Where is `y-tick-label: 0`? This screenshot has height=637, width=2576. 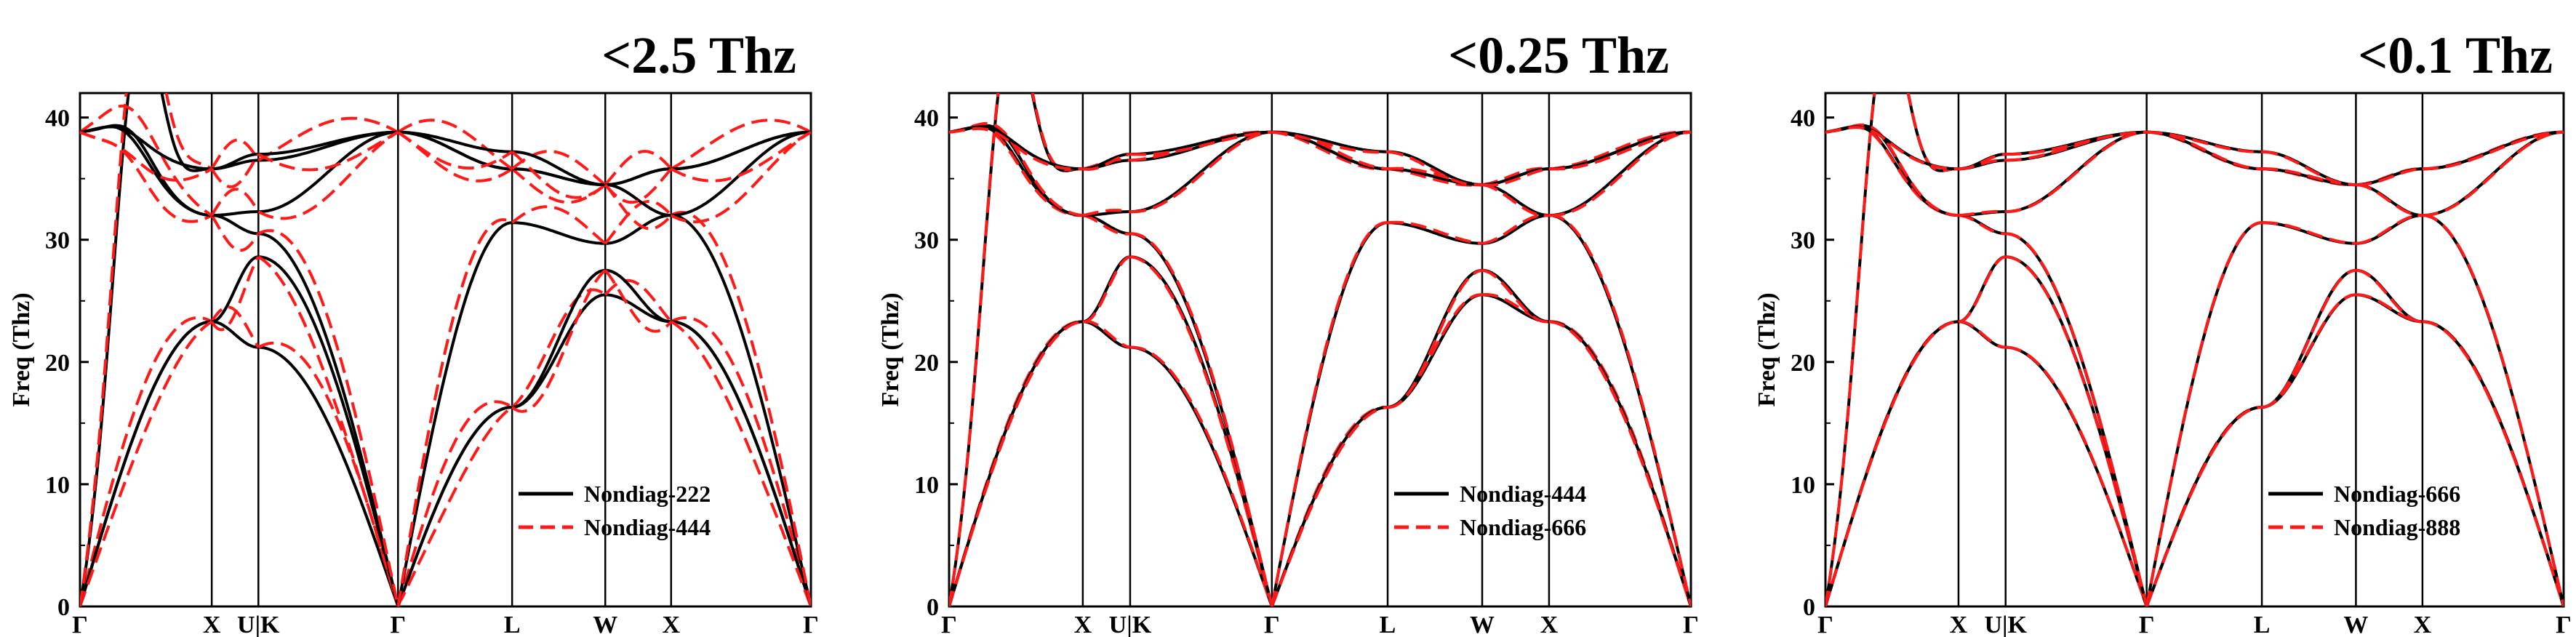 y-tick-label: 0 is located at coordinates (933, 607).